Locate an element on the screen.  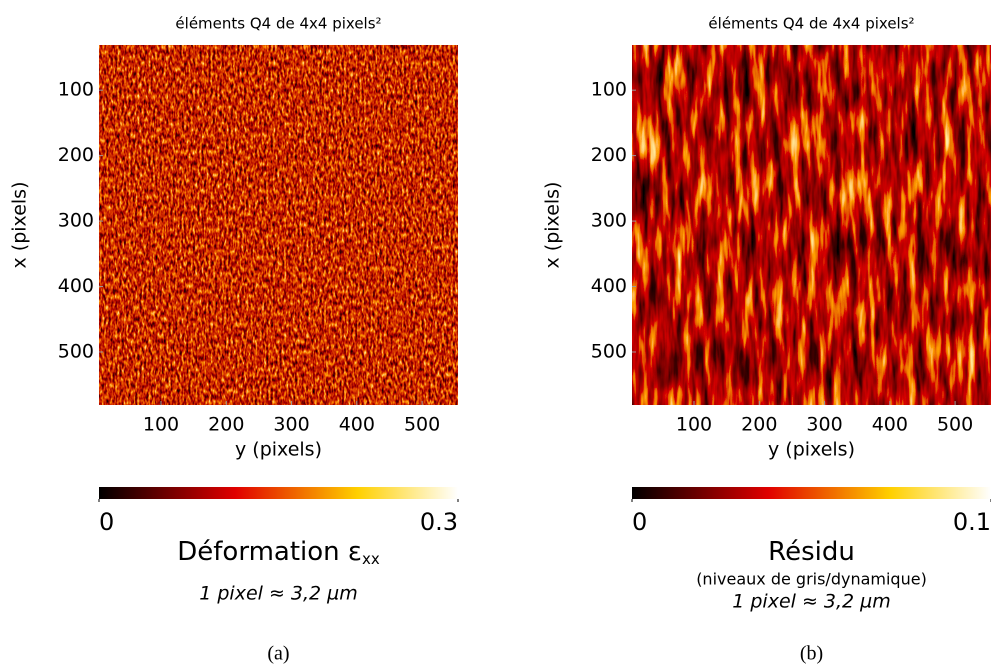
colorbar-label-subscript: xx is located at coordinates (371, 559).